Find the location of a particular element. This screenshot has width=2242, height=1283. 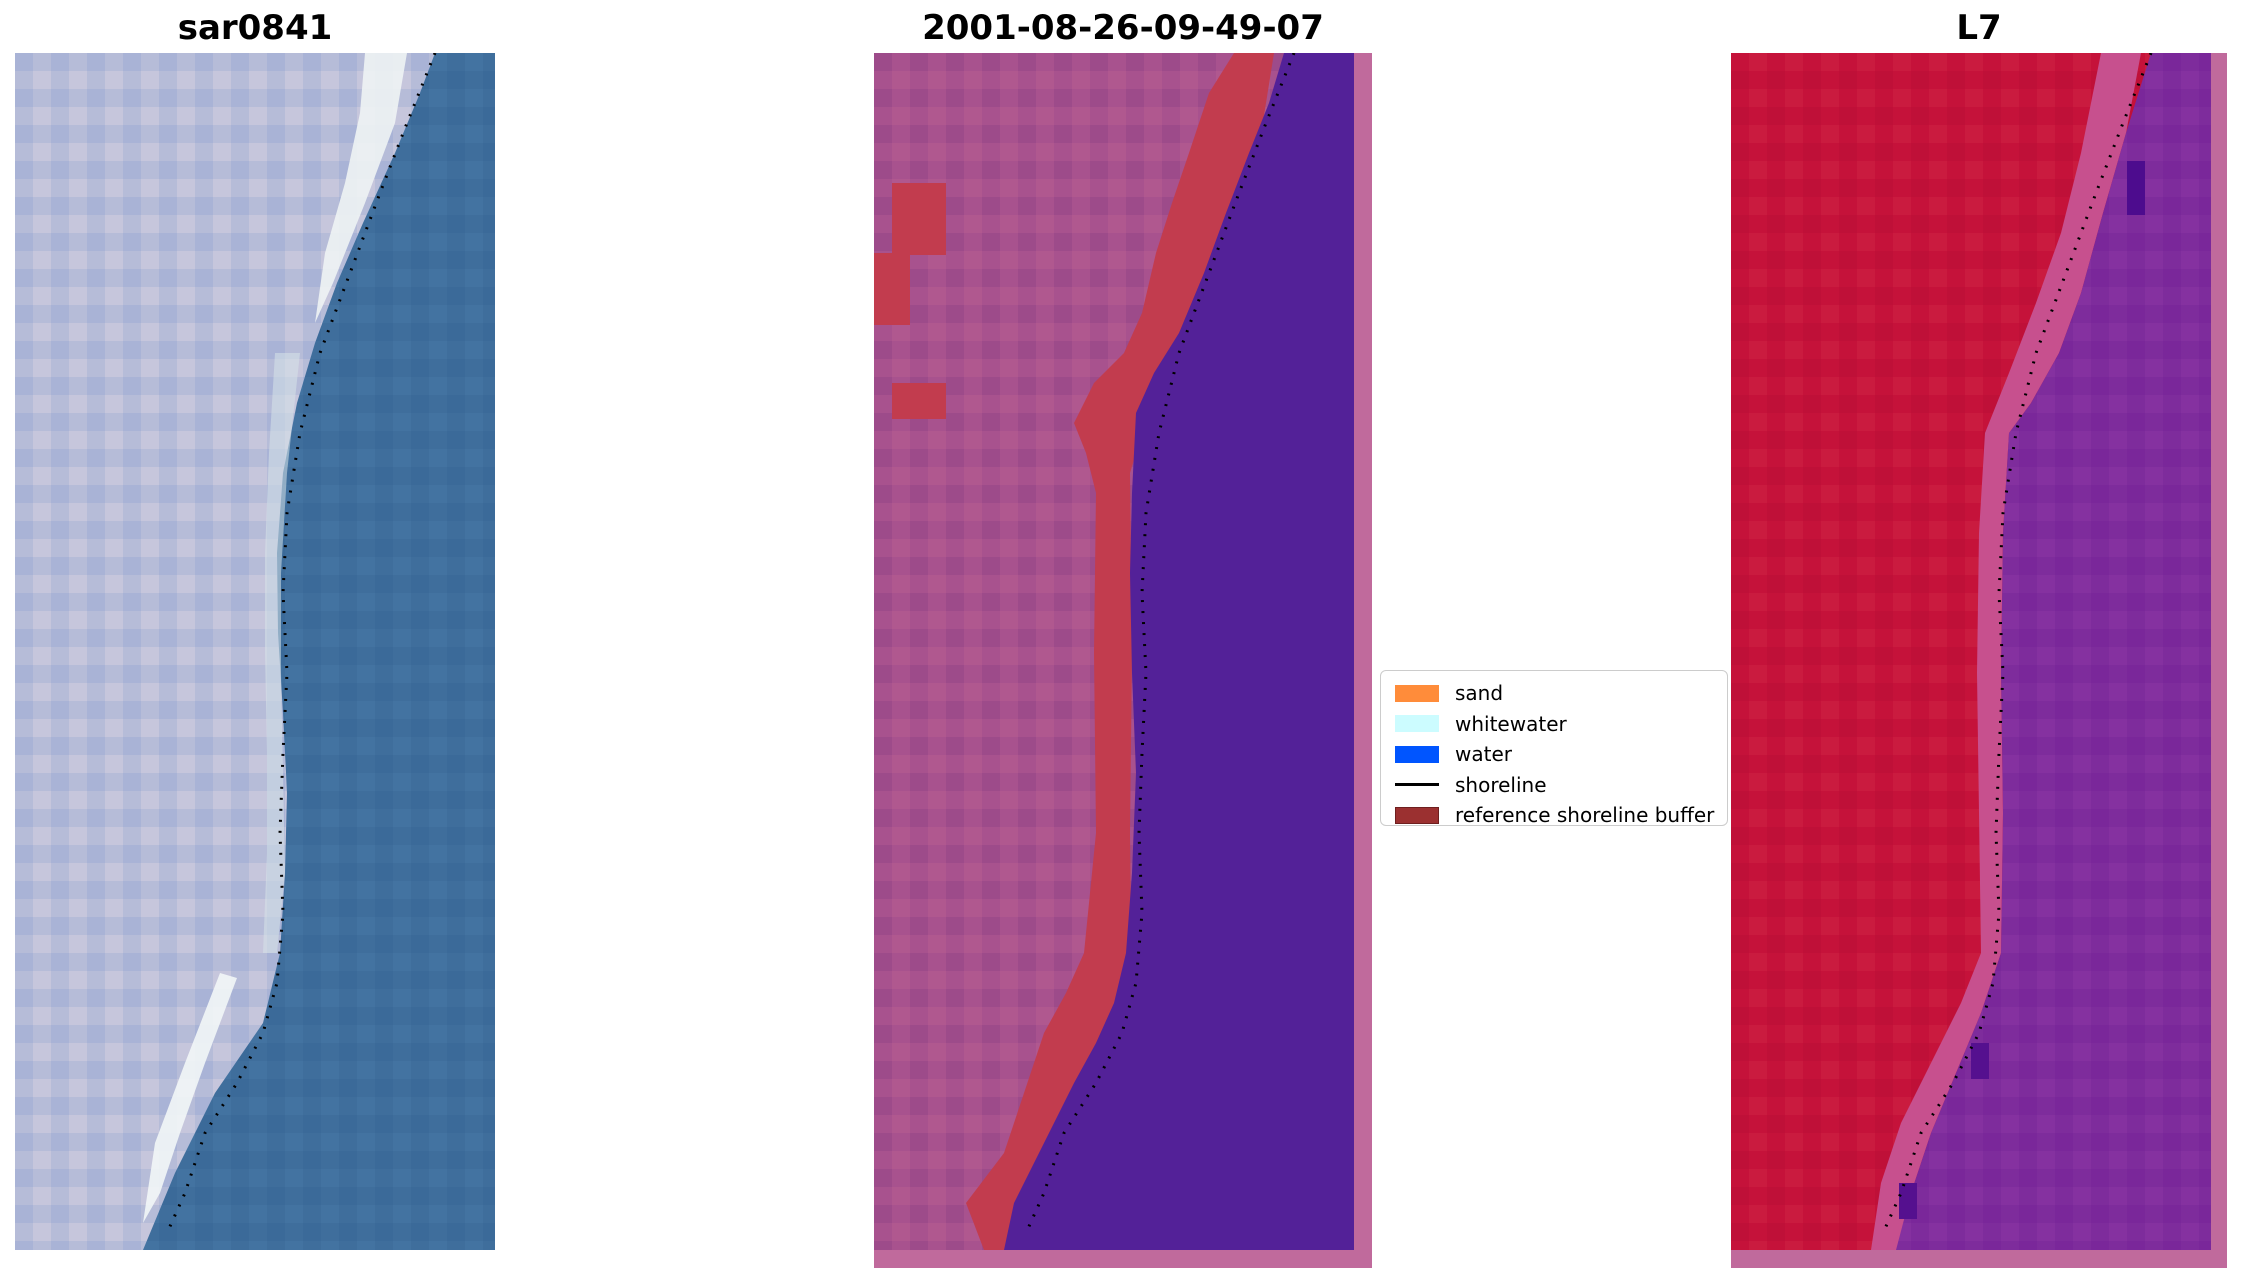

panel-title-rgb: sar0841 is located at coordinates (255, 28).